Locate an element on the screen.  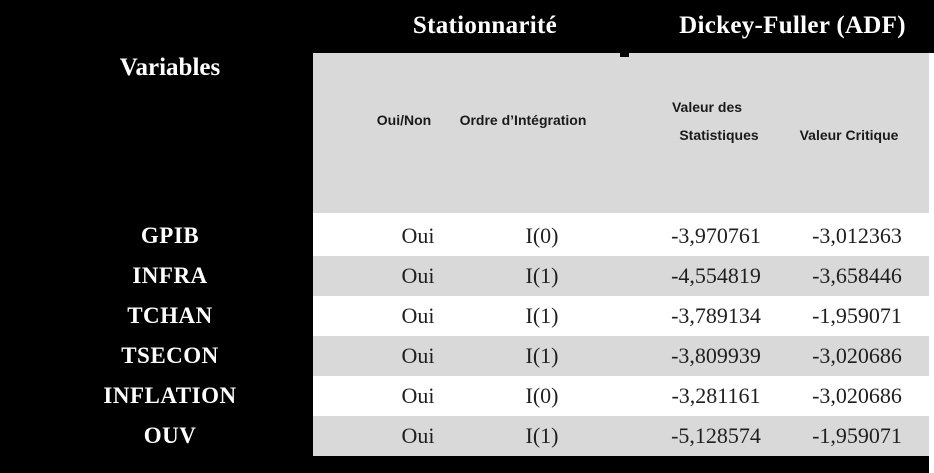
row-label-variable: INFLATION is located at coordinates (170, 395).